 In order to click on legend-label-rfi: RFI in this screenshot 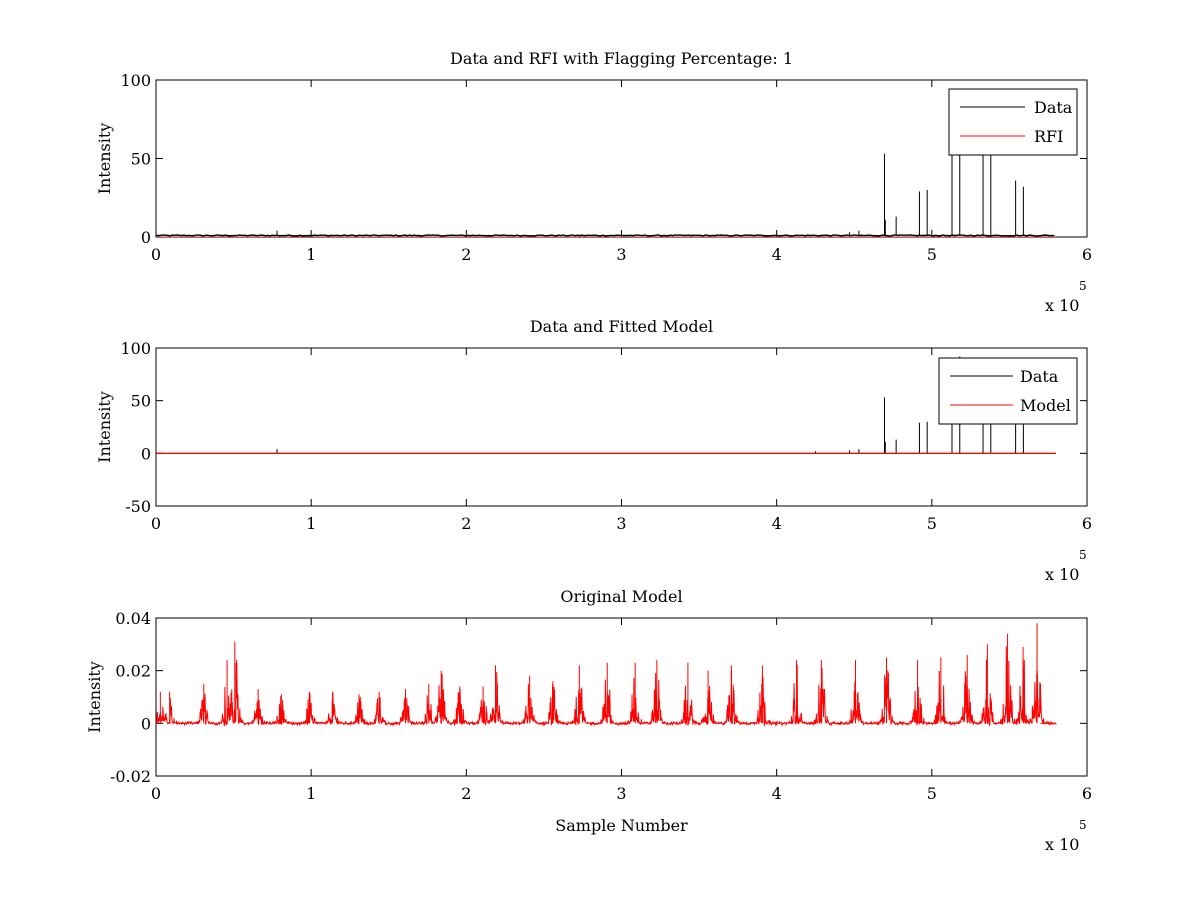, I will do `click(1048, 136)`.